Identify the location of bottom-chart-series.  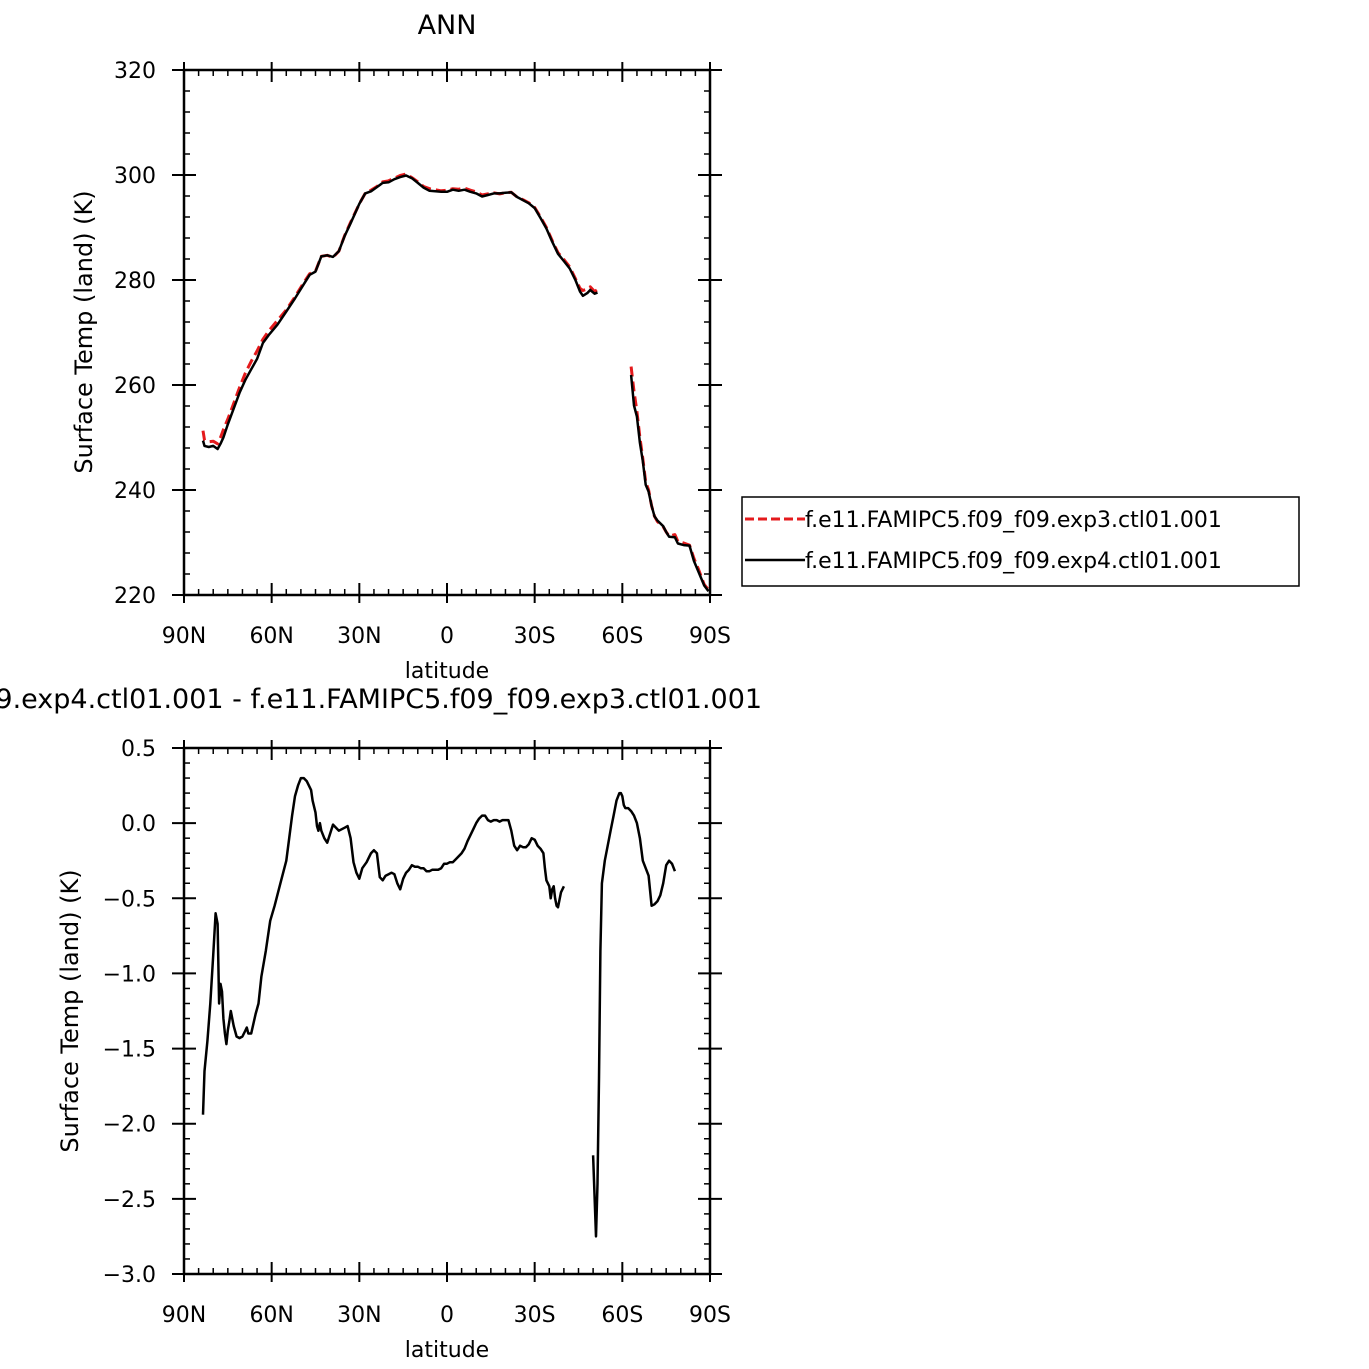
(439, 1007).